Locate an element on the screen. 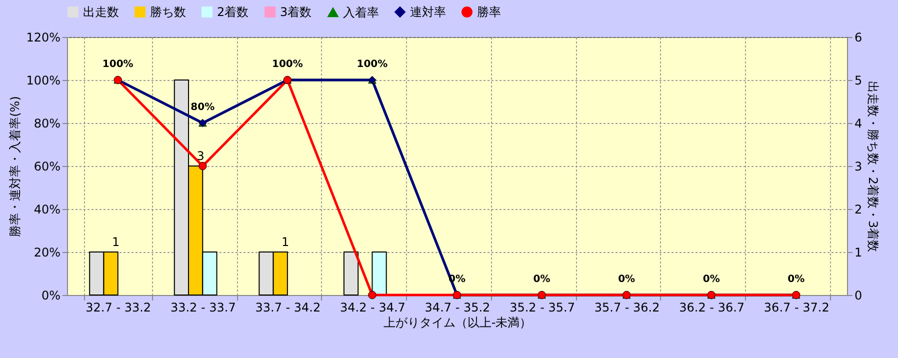 The image size is (898, 358). y2-tick-label: 5 is located at coordinates (858, 81).